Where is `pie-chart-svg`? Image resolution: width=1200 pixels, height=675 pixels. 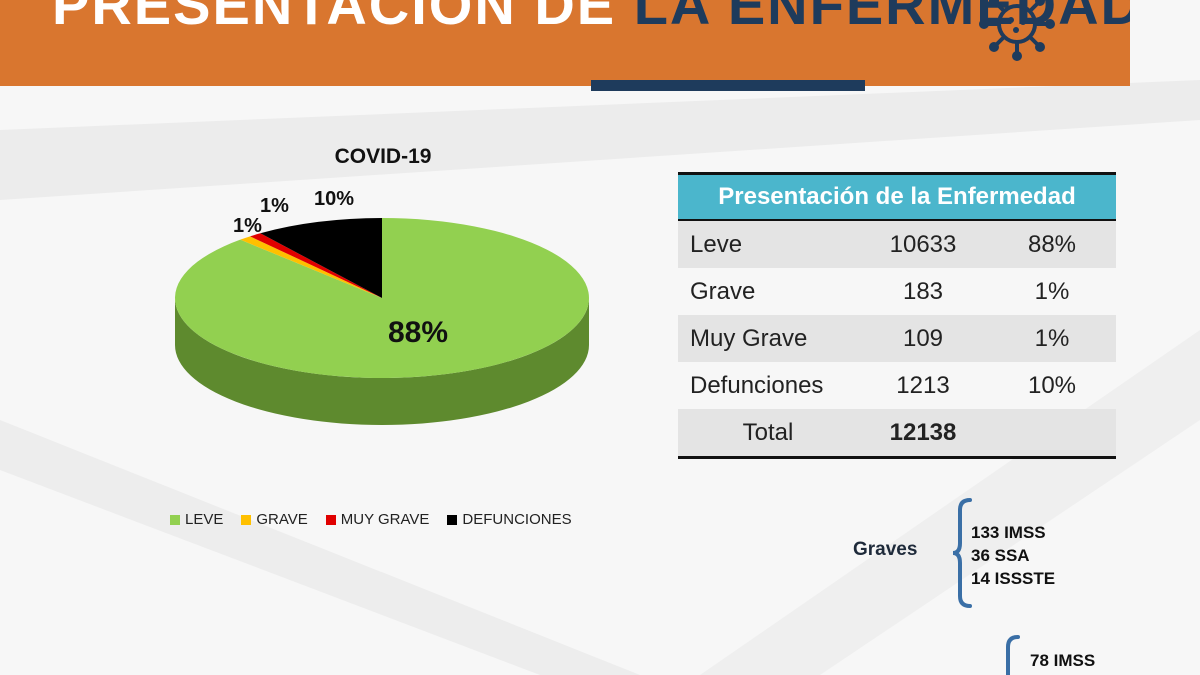 pie-chart-svg is located at coordinates (381, 321).